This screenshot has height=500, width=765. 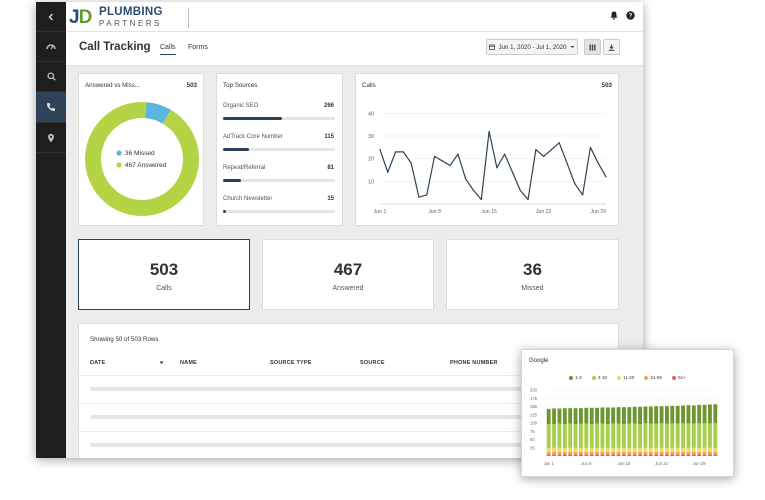 What do you see at coordinates (679, 377) in the screenshot?
I see `legend-item: 51+` at bounding box center [679, 377].